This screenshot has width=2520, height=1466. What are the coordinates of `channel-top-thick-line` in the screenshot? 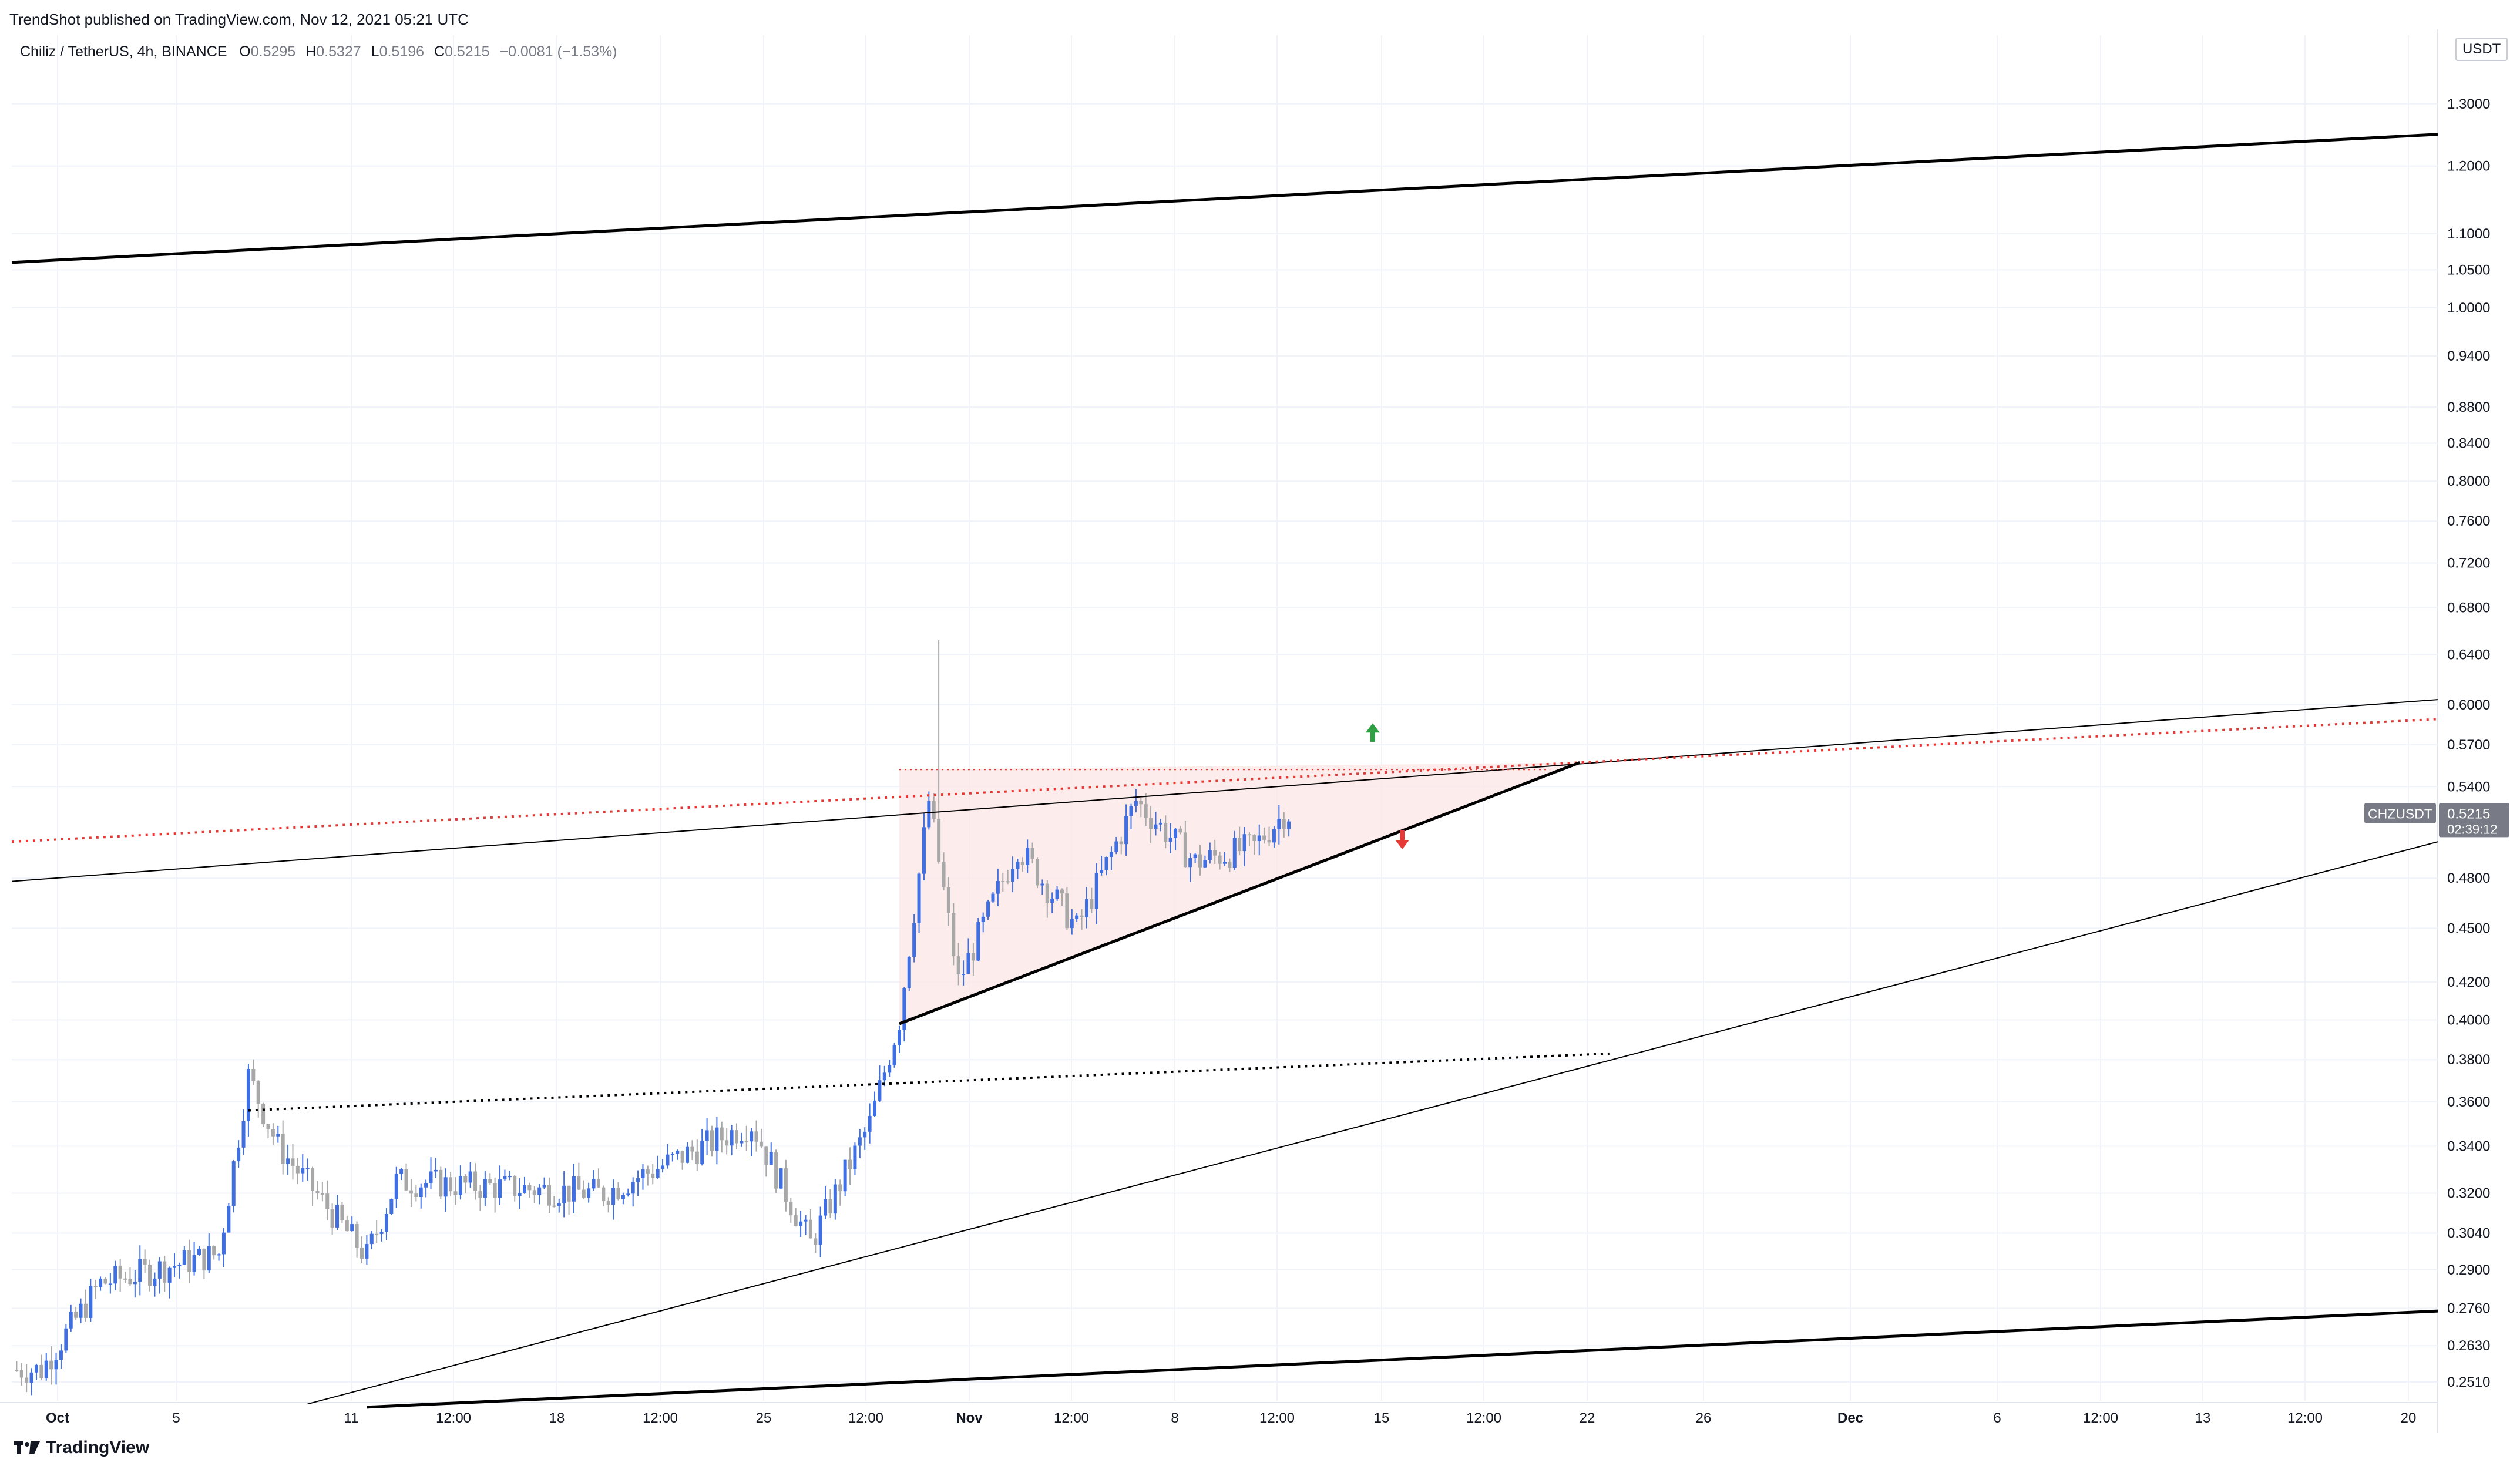 It's located at (1224, 198).